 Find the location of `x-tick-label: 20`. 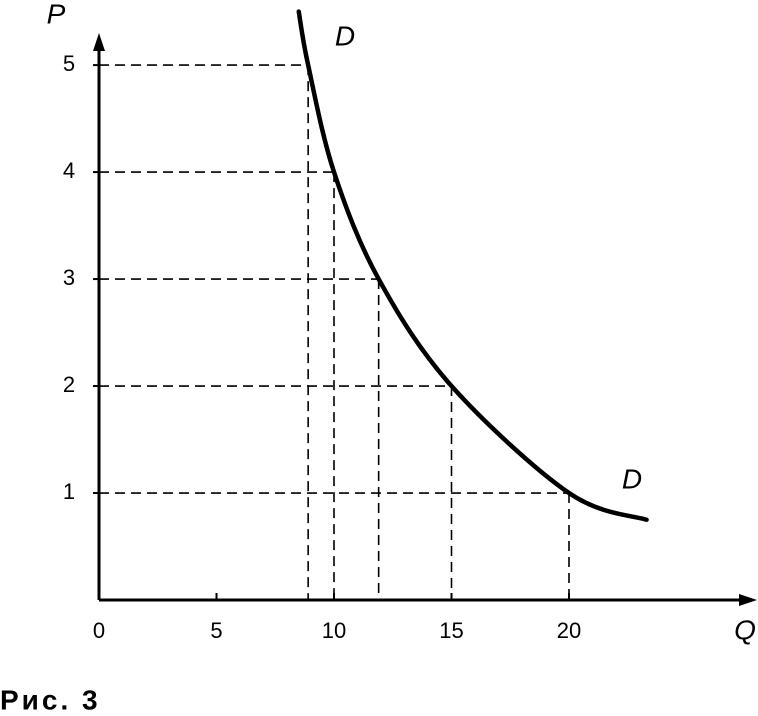

x-tick-label: 20 is located at coordinates (569, 630).